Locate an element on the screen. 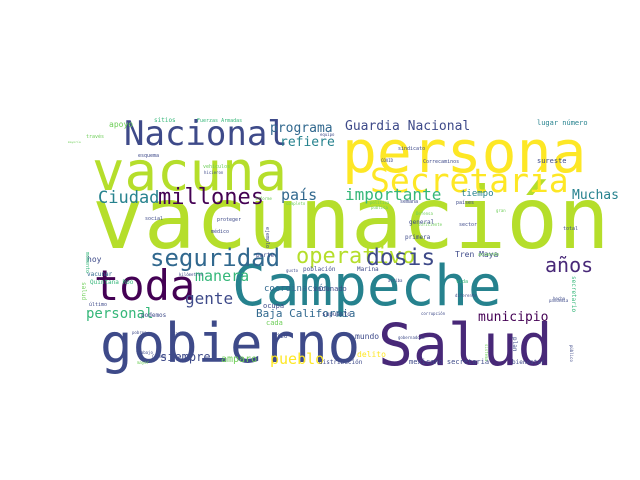  cloud-word: siempre is located at coordinates (185, 357).